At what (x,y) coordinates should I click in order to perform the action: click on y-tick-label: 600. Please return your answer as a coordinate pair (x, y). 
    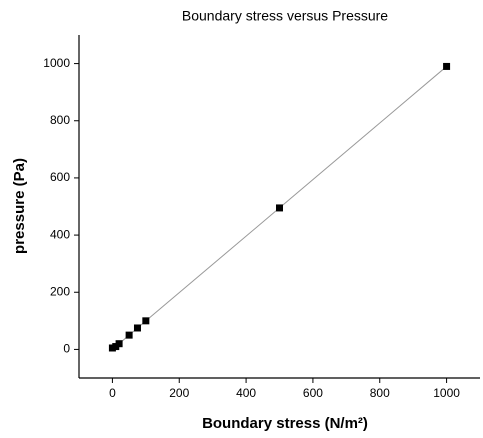
    Looking at the image, I should click on (60, 177).